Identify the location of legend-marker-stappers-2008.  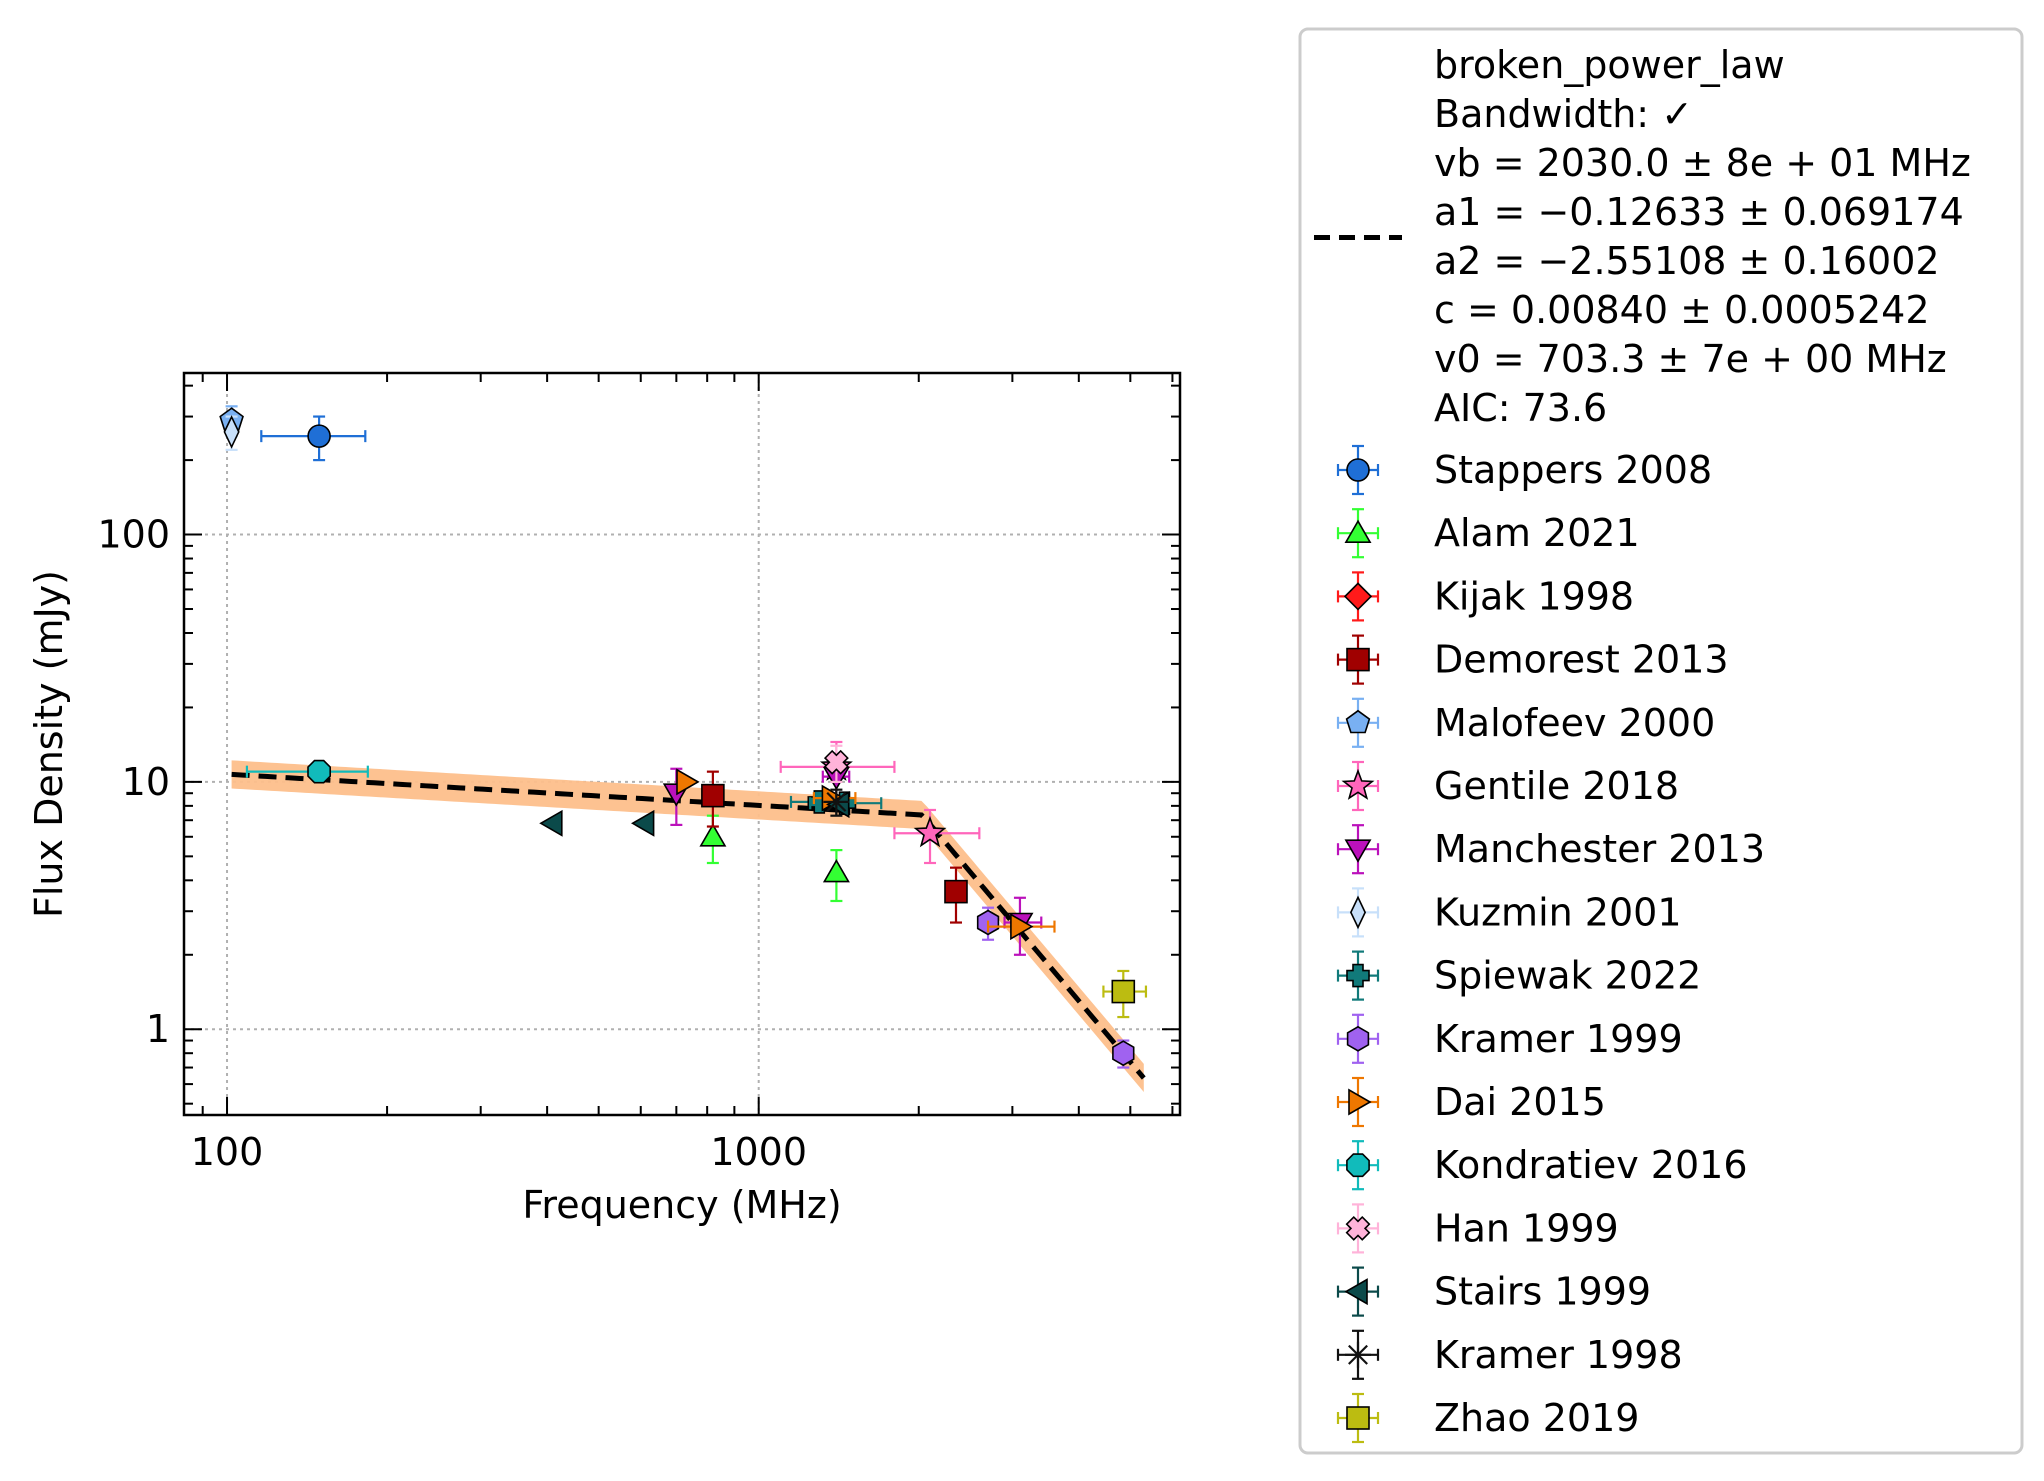
(1358, 470).